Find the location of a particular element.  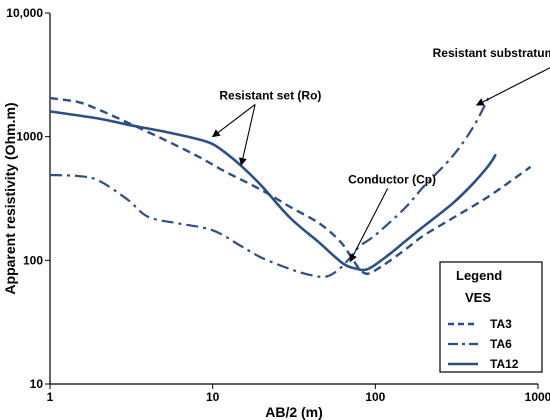

legend-box is located at coordinates (491, 317).